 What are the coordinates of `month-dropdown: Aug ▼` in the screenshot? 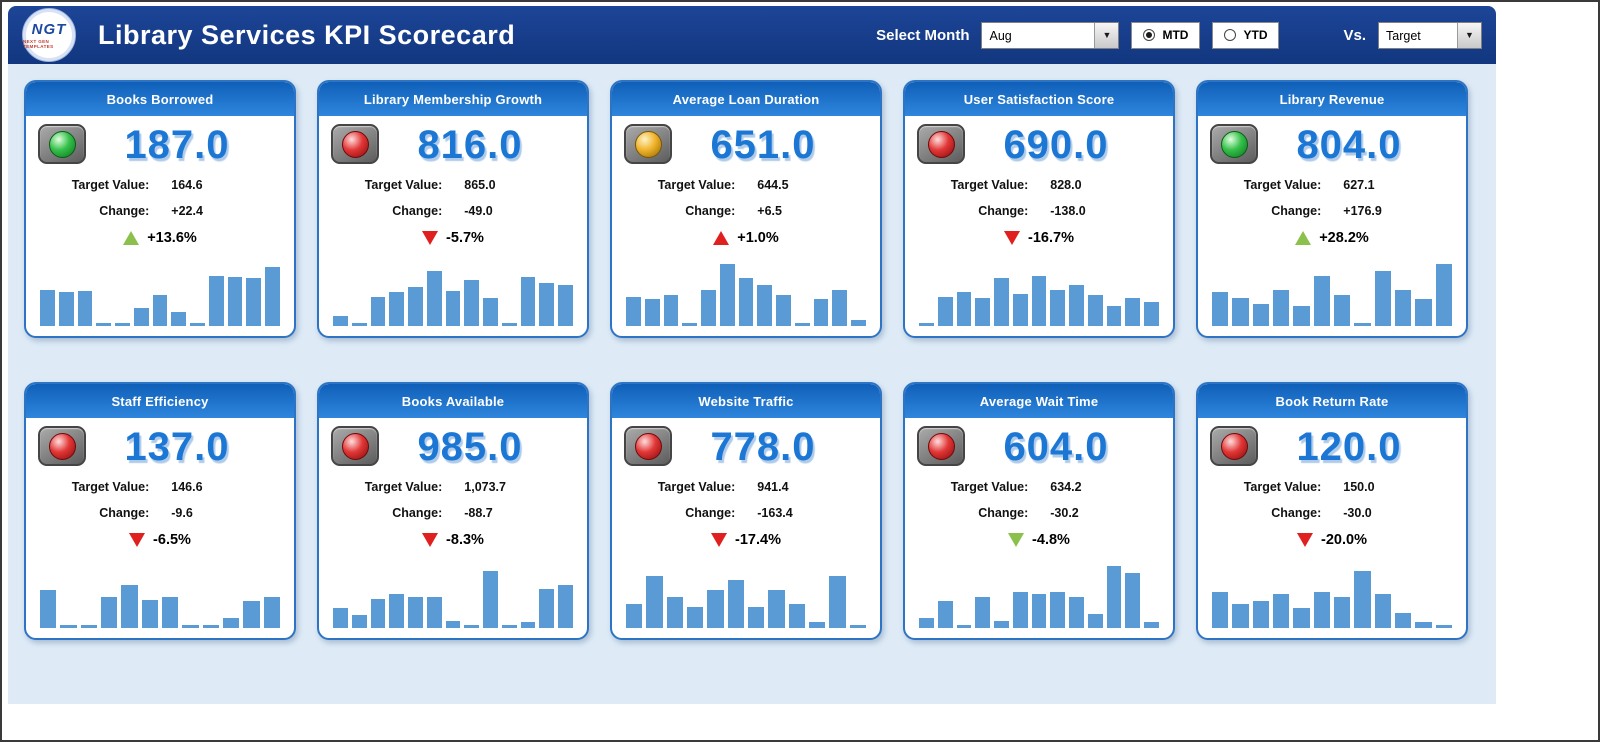 It's located at (1050, 35).